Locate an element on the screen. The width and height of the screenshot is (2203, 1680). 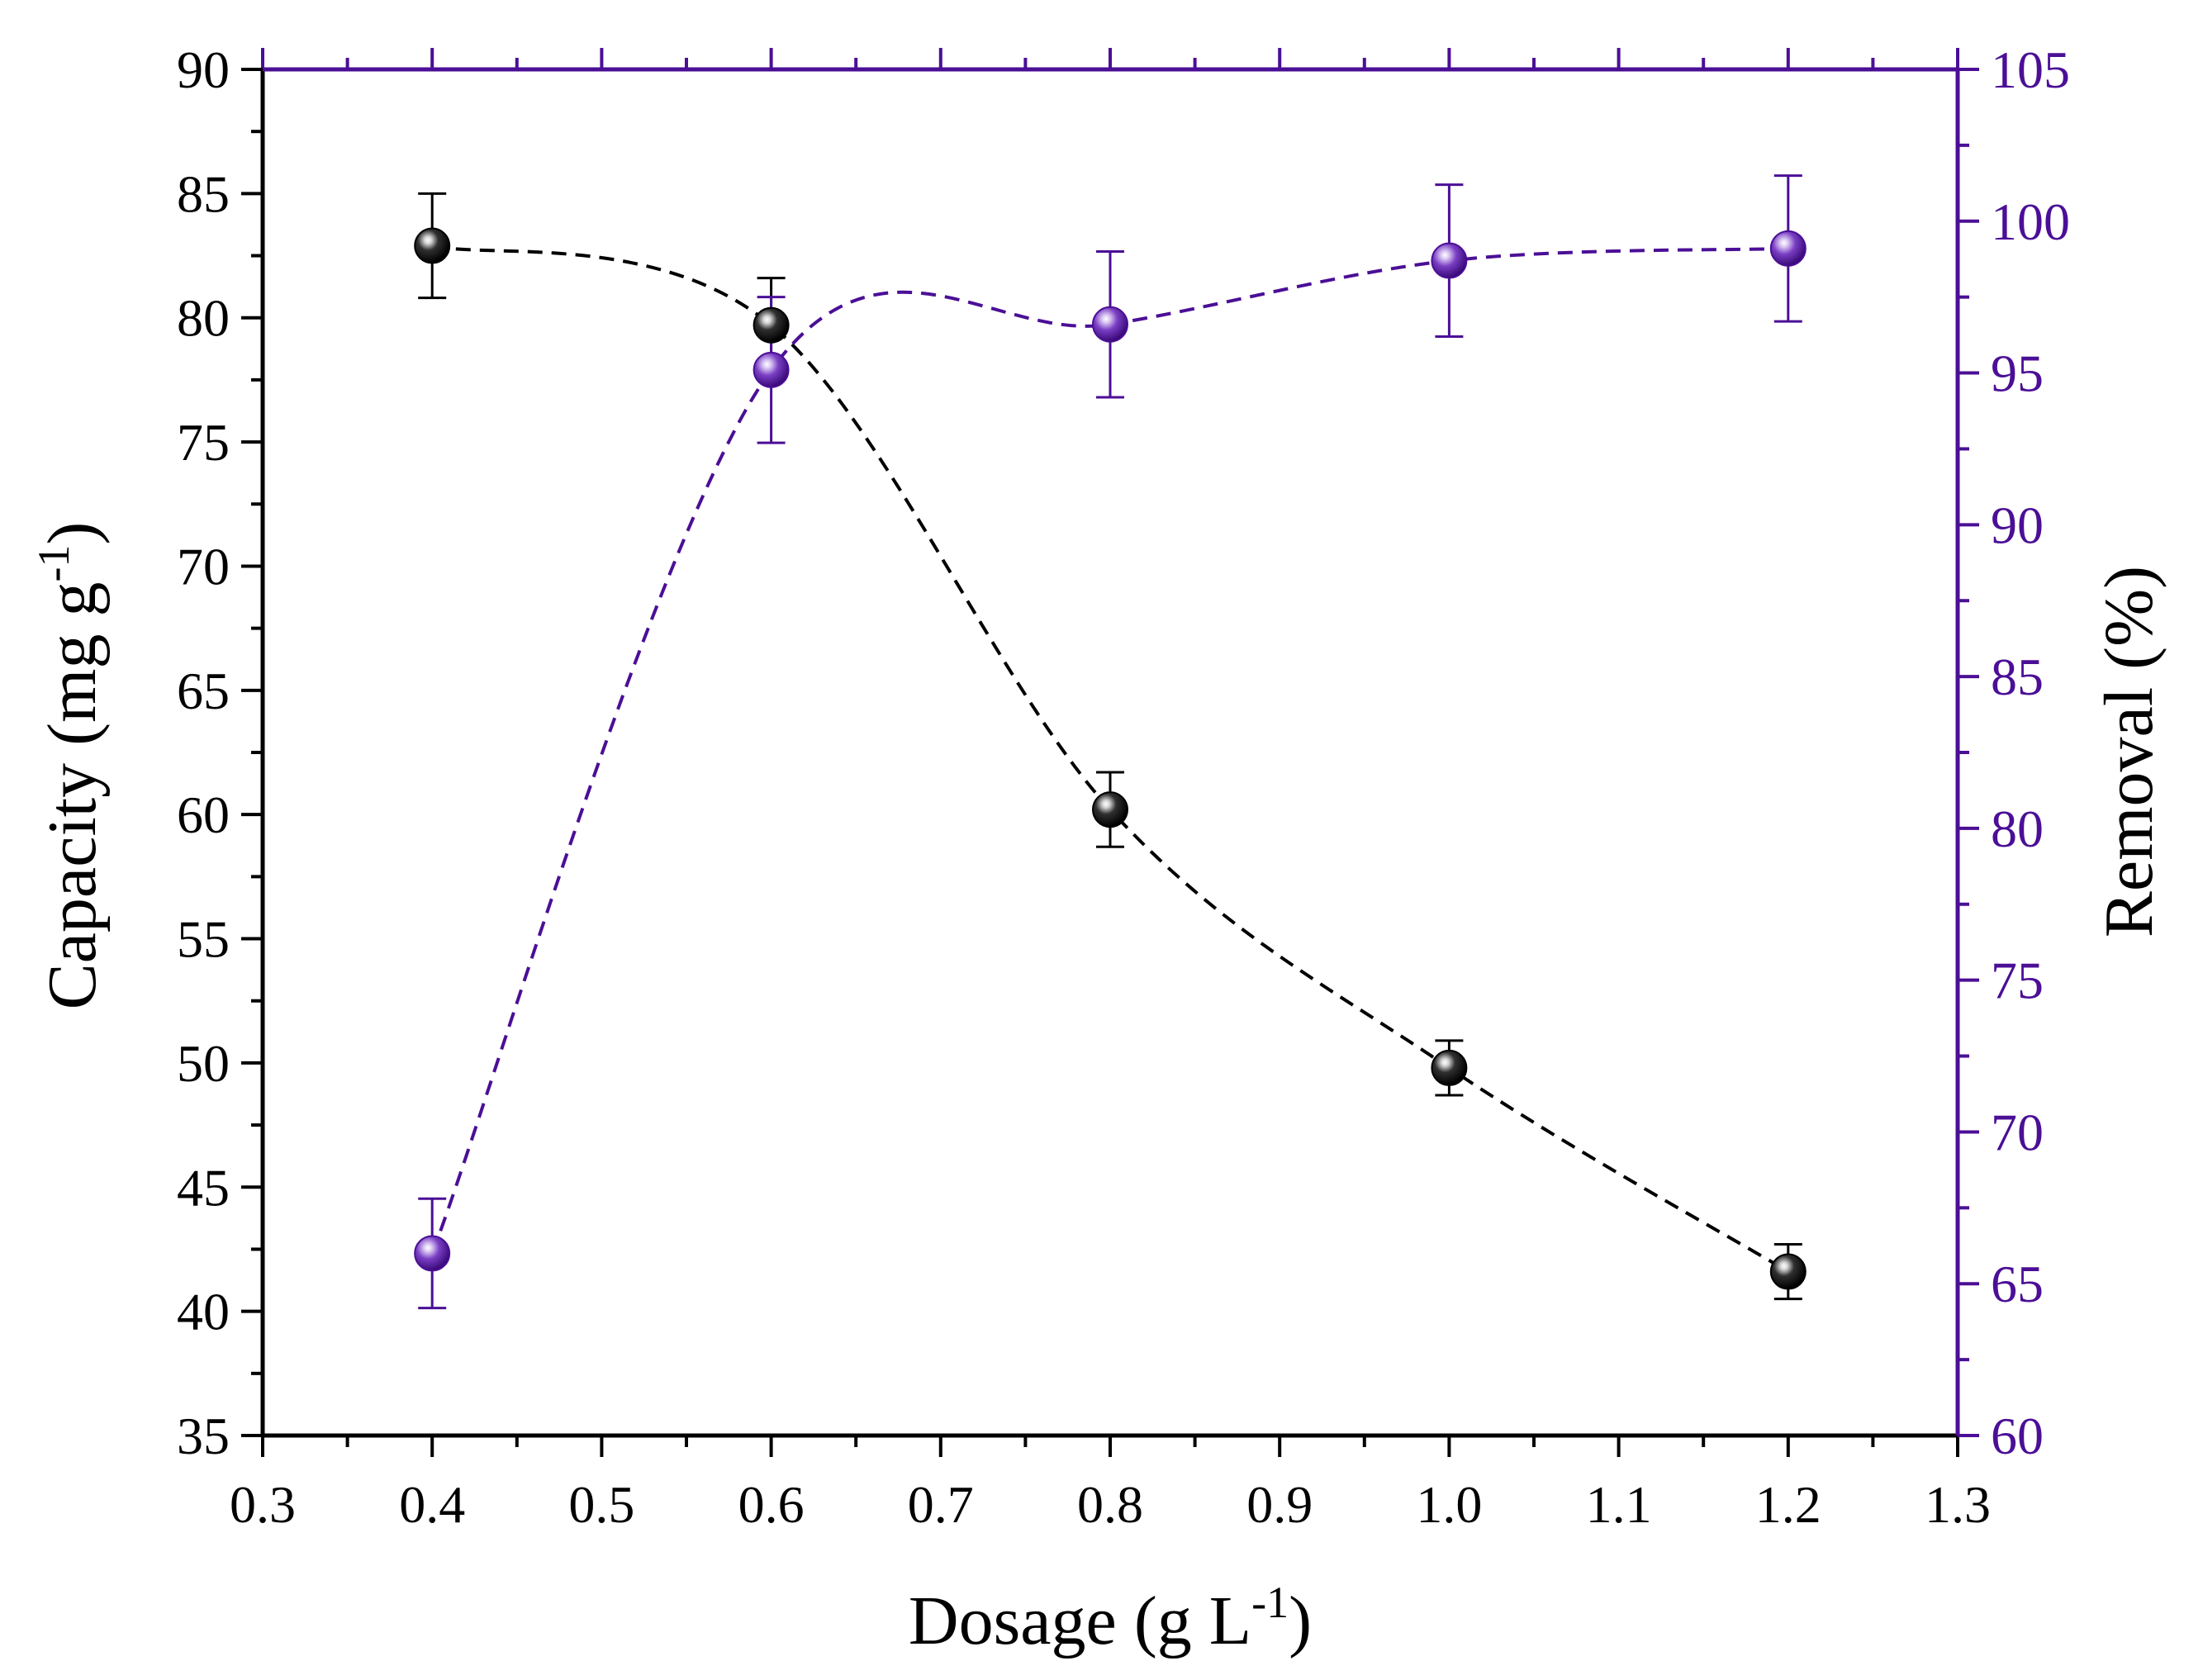
left-tick-label: 70 is located at coordinates (203, 566).